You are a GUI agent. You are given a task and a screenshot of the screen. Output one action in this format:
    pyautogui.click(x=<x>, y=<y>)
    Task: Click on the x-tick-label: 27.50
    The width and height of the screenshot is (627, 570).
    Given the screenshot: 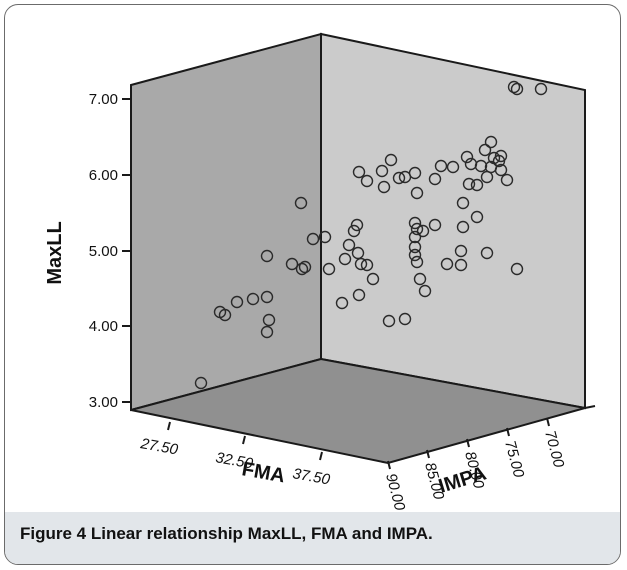 What is the action you would take?
    pyautogui.click(x=159, y=447)
    